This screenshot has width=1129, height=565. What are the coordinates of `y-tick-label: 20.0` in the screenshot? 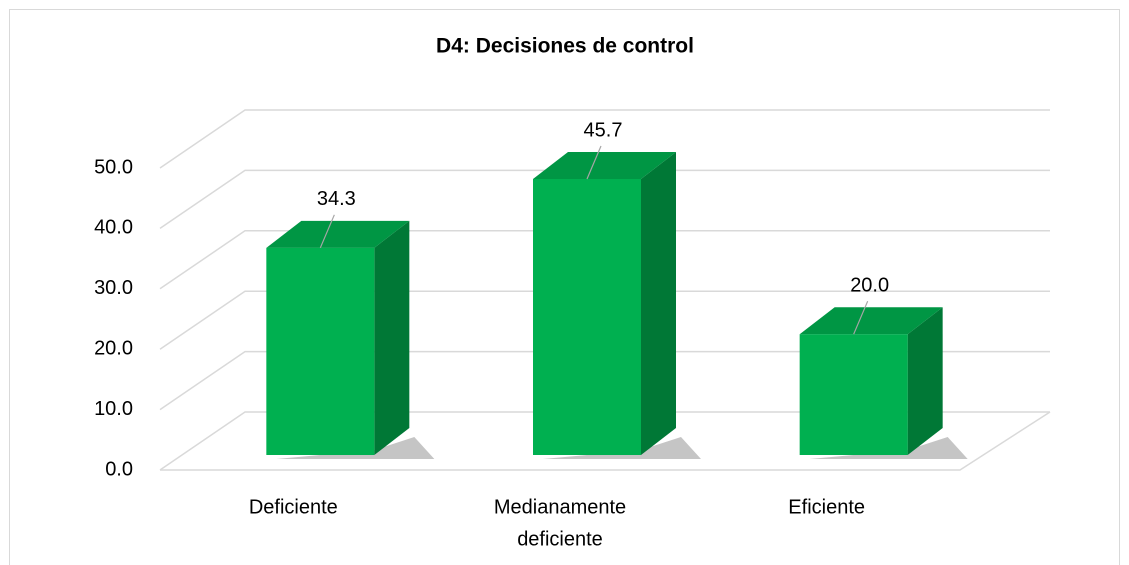 It's located at (113, 348).